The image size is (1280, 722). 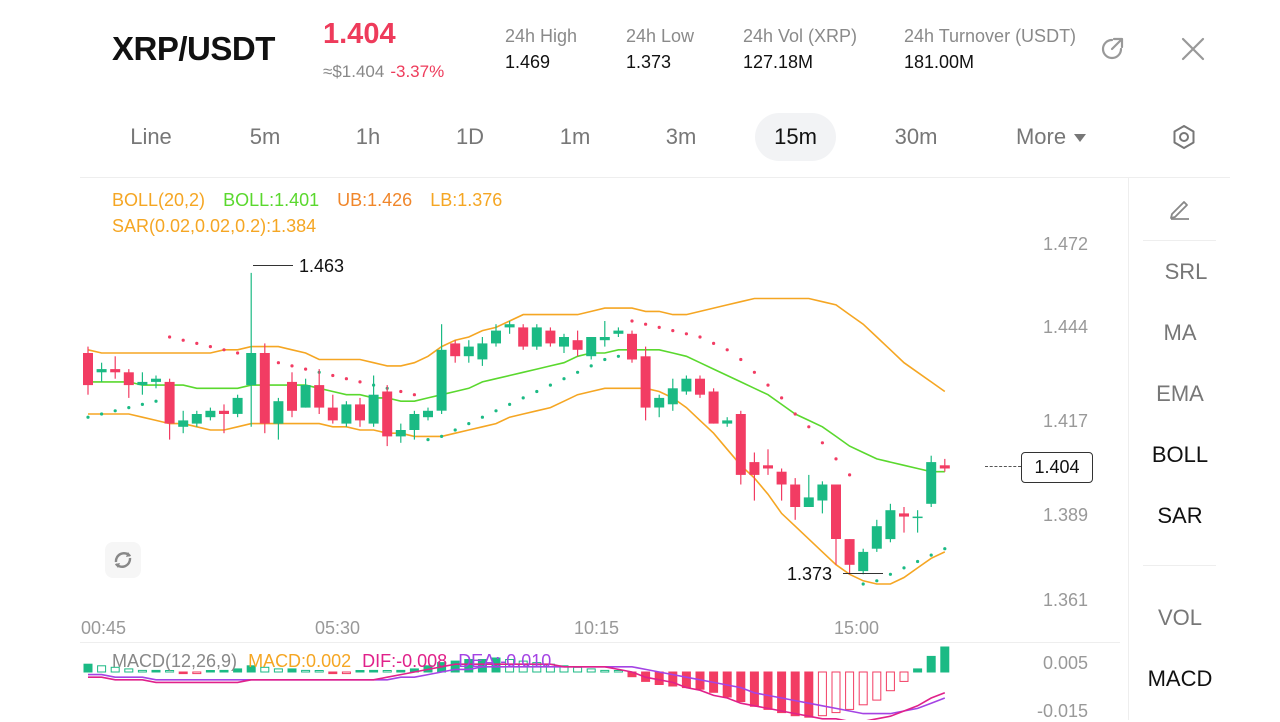 I want to click on indicator-macd: MACD, so click(x=1180, y=678).